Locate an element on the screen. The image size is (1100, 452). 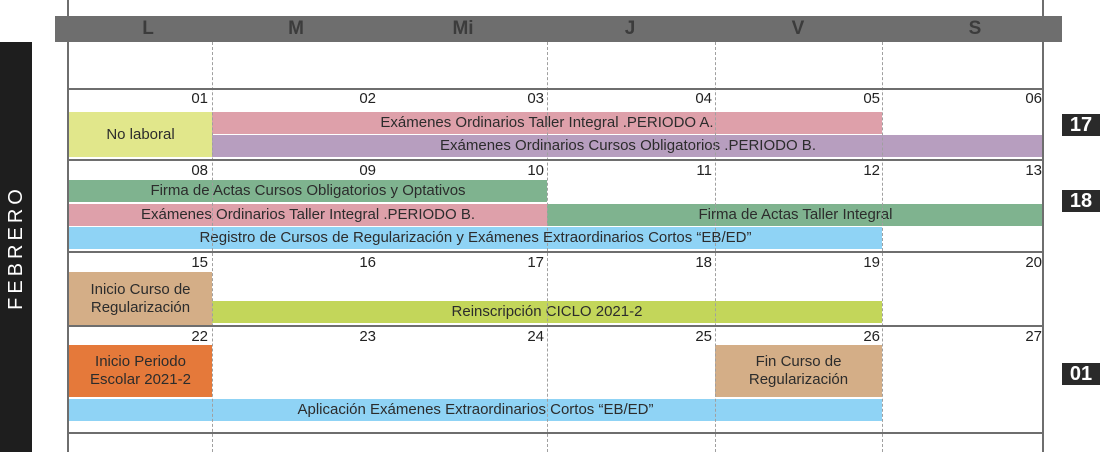
weekday-label-tuesday: M is located at coordinates (296, 28).